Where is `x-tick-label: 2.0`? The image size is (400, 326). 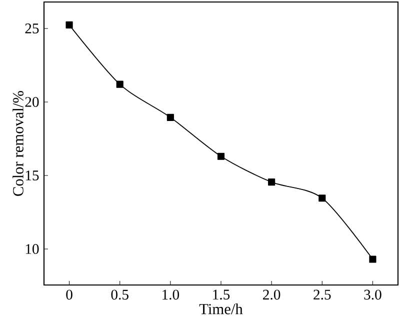
x-tick-label: 2.0 is located at coordinates (271, 295).